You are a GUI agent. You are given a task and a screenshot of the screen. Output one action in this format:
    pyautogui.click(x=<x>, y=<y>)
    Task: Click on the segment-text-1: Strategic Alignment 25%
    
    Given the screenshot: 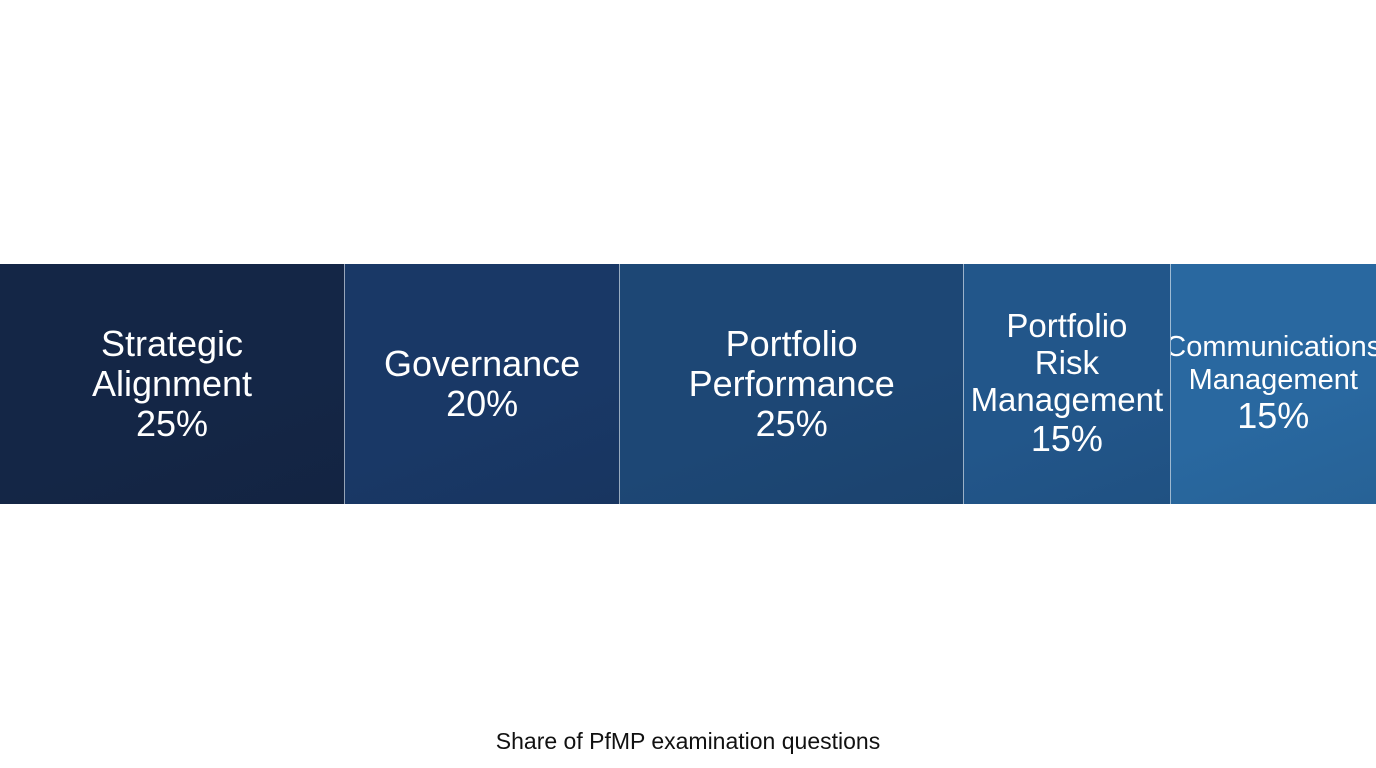 What is the action you would take?
    pyautogui.click(x=172, y=383)
    